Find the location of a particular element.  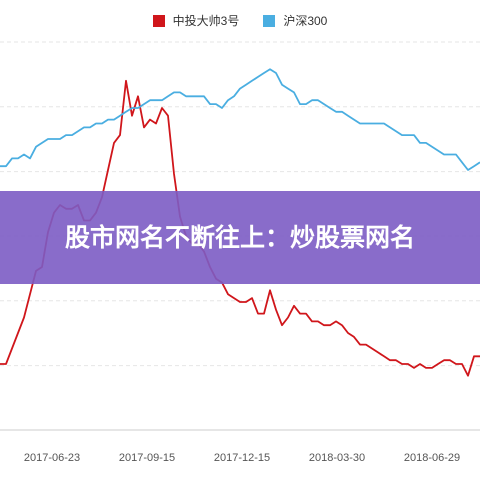

banner-title: 股市网名不断往上：炒股票网名 is located at coordinates (239, 237).